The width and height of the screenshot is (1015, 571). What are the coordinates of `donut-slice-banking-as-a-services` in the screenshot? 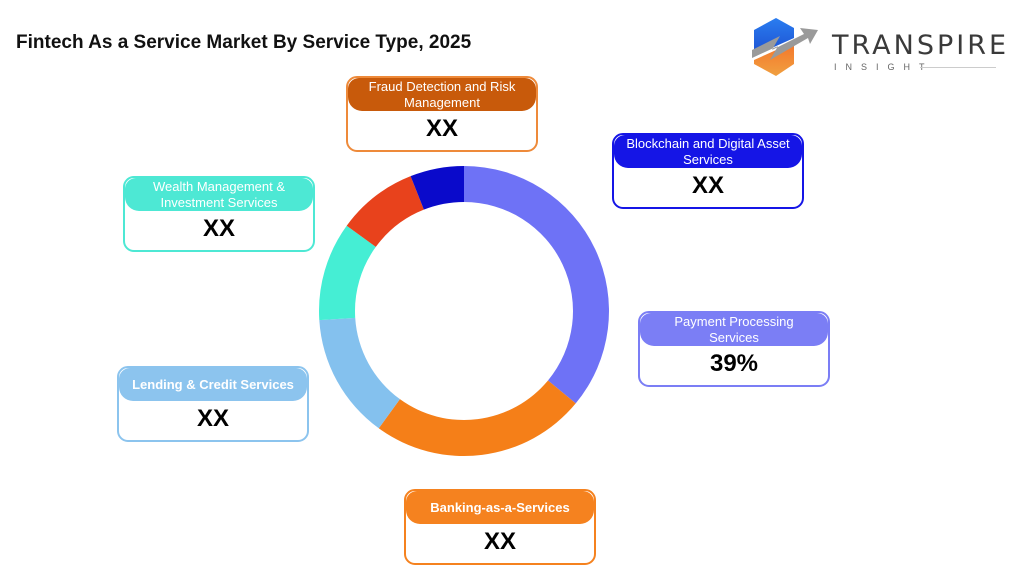 It's located at (477, 418).